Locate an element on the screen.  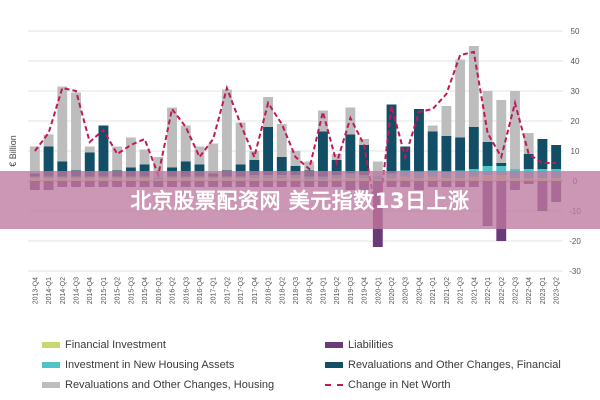
x-tick-label: 2014-Q2 is located at coordinates (63, 290).